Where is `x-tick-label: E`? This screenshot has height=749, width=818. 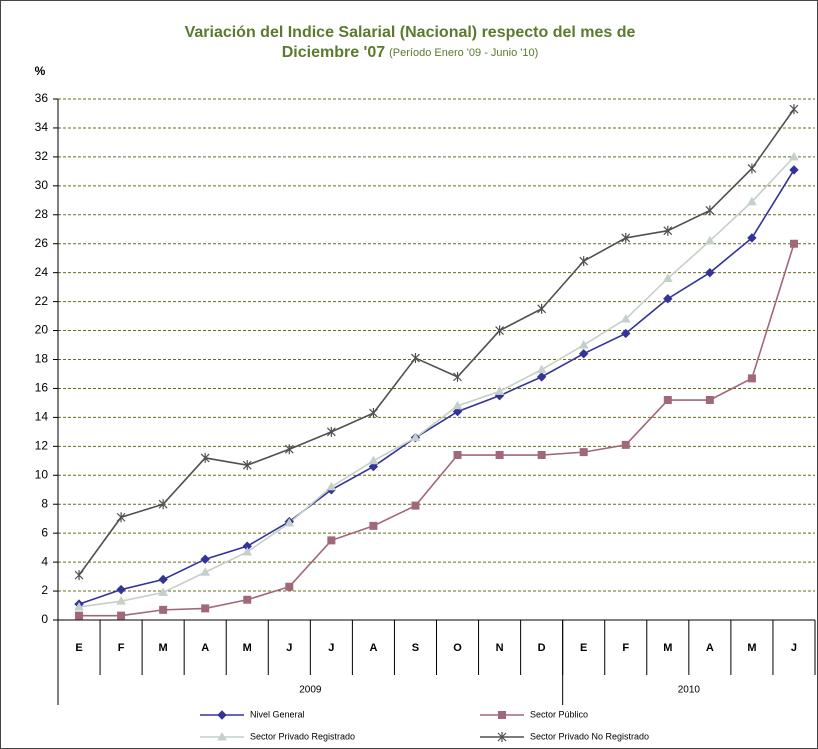
x-tick-label: E is located at coordinates (78, 648).